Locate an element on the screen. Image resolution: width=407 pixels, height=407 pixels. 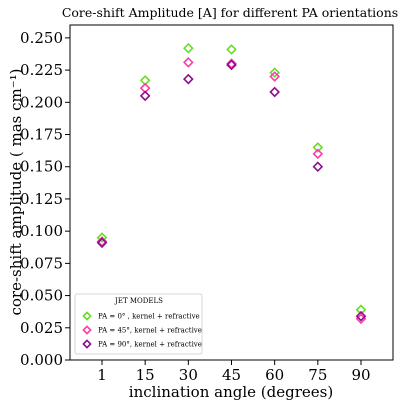
x-axis-label: inclination angle (degrees) is located at coordinates (231, 392).